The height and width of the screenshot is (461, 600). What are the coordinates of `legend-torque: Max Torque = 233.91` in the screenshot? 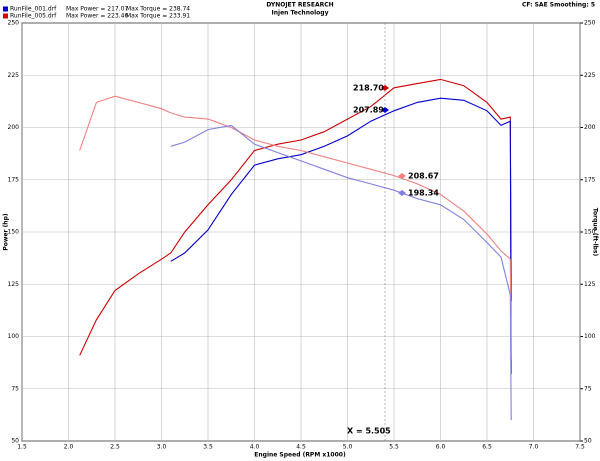 It's located at (158, 16).